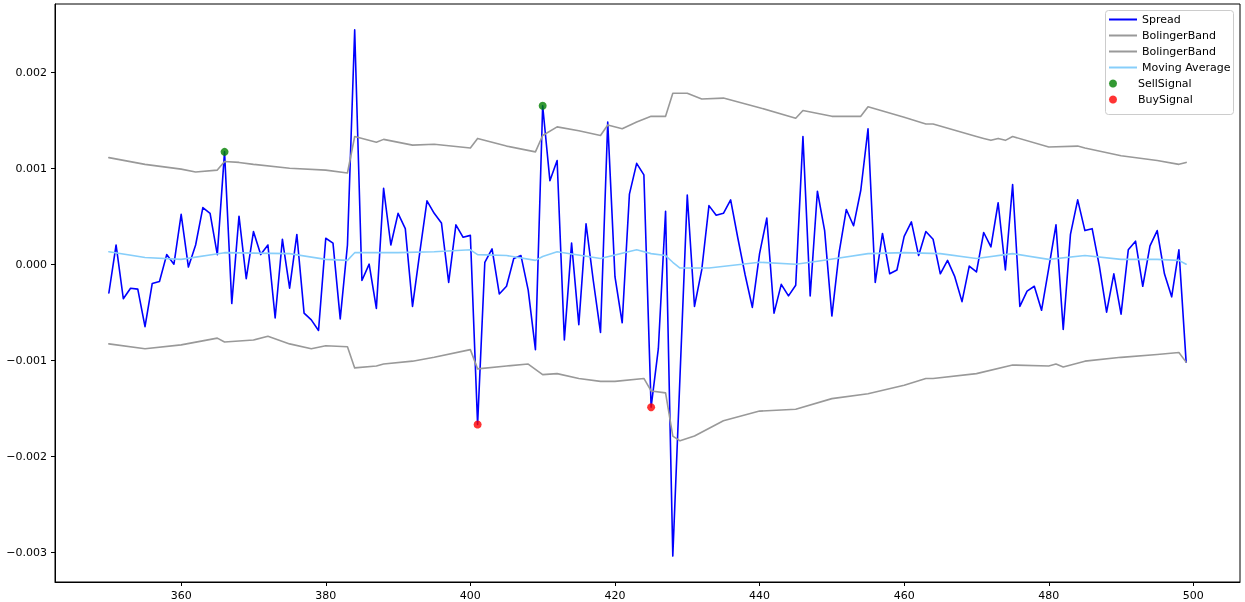  What do you see at coordinates (760, 595) in the screenshot?
I see `x-tick-label: 440` at bounding box center [760, 595].